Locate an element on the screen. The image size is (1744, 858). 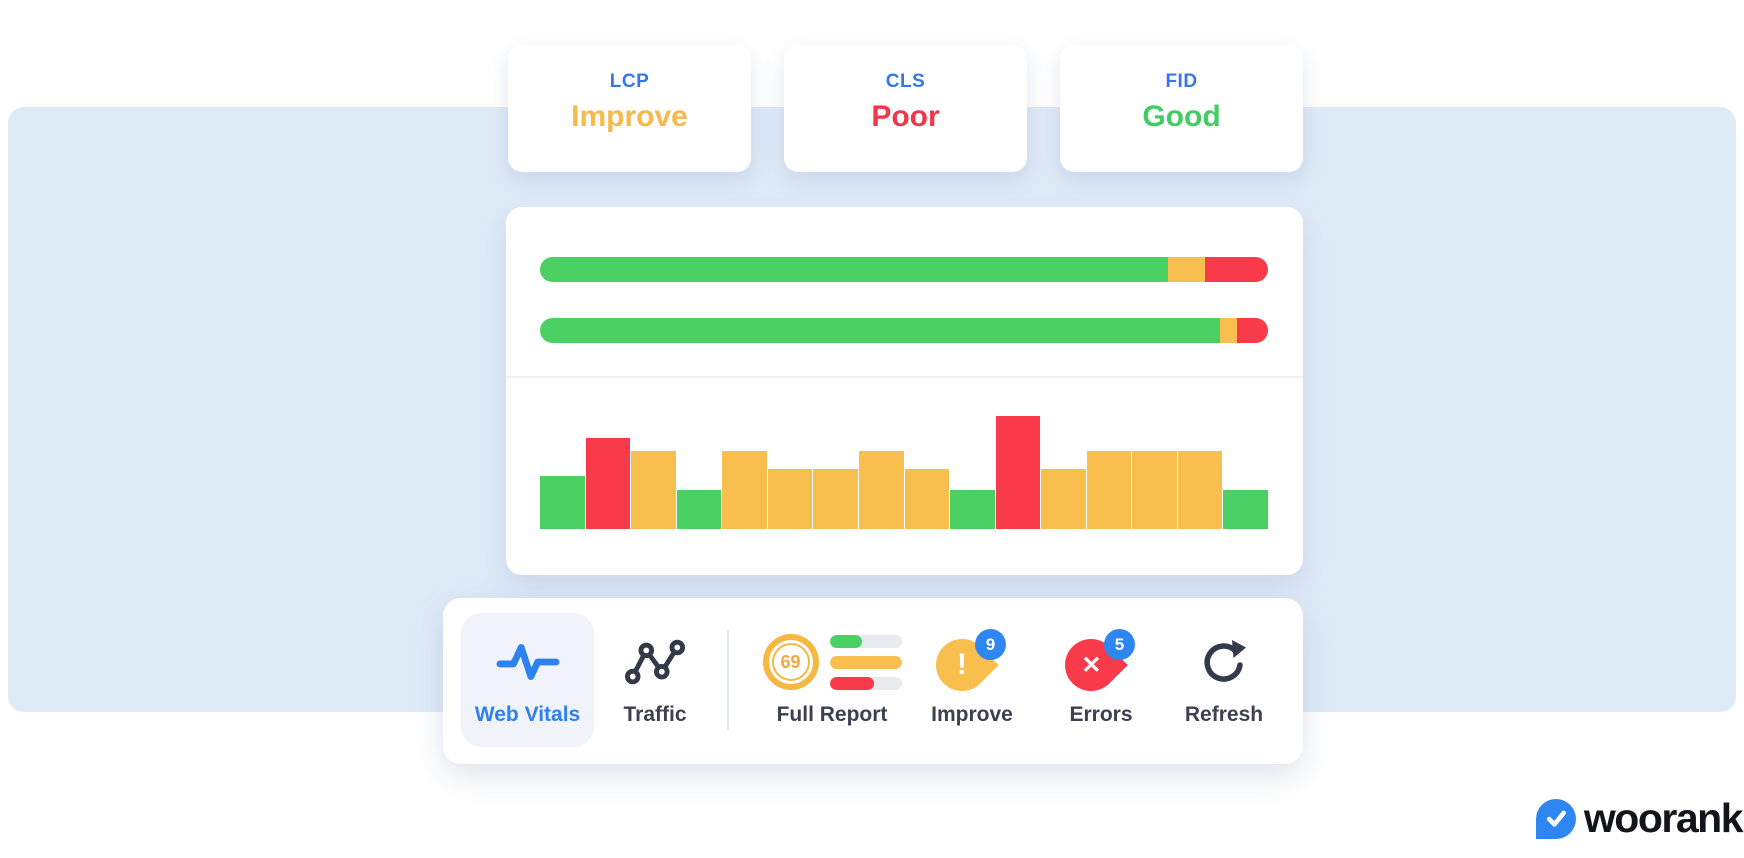
button-errors: ✕ 5 Errors is located at coordinates (1101, 680).